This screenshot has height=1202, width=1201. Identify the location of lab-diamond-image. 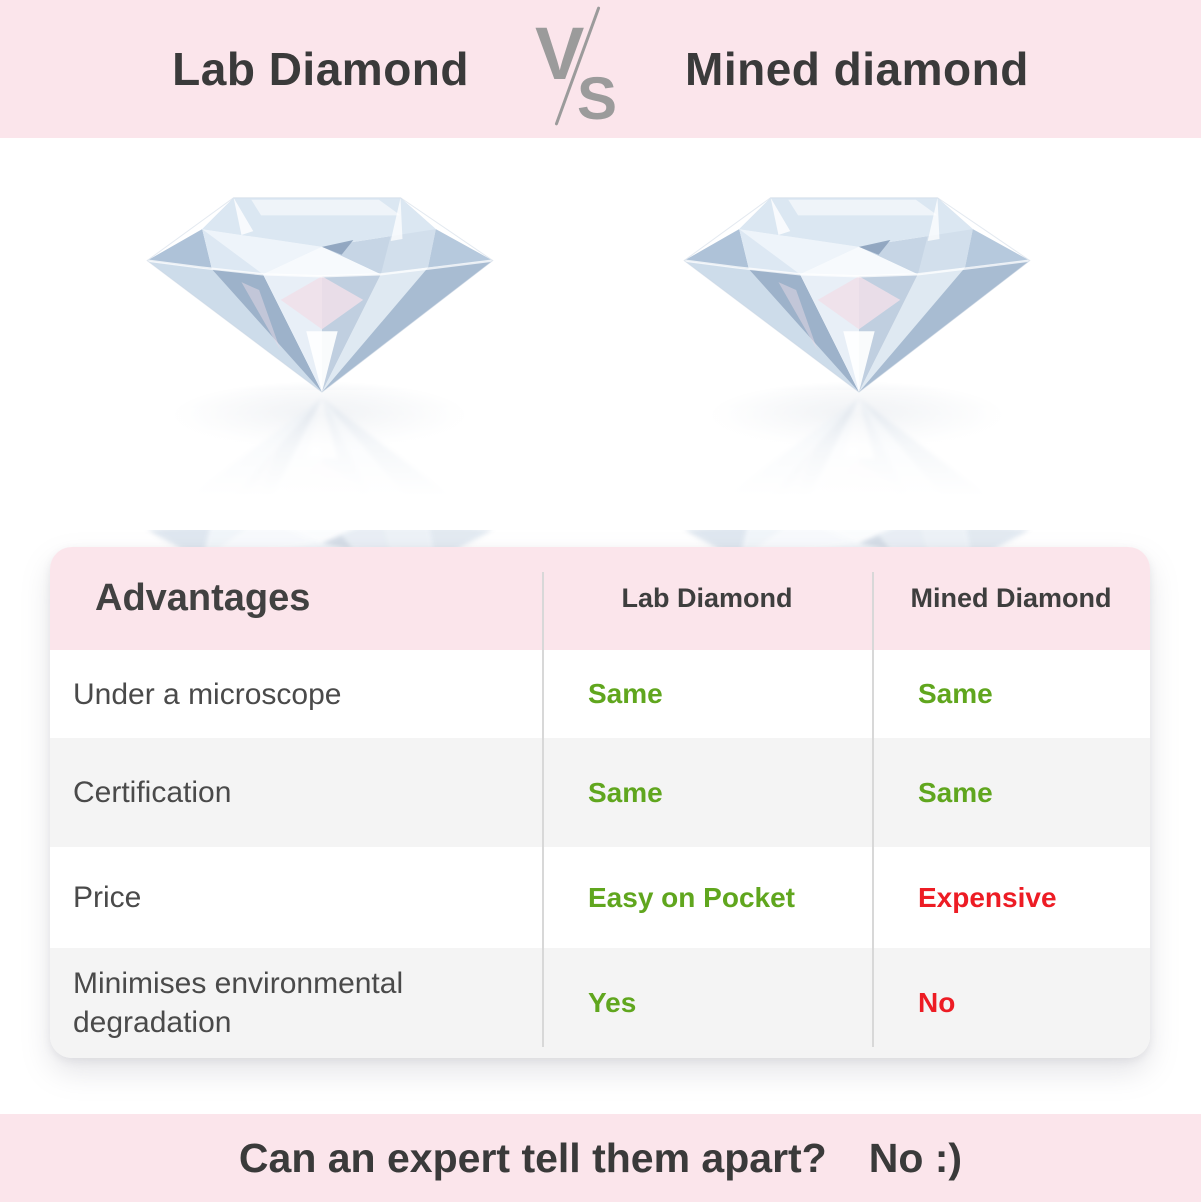
(320, 388).